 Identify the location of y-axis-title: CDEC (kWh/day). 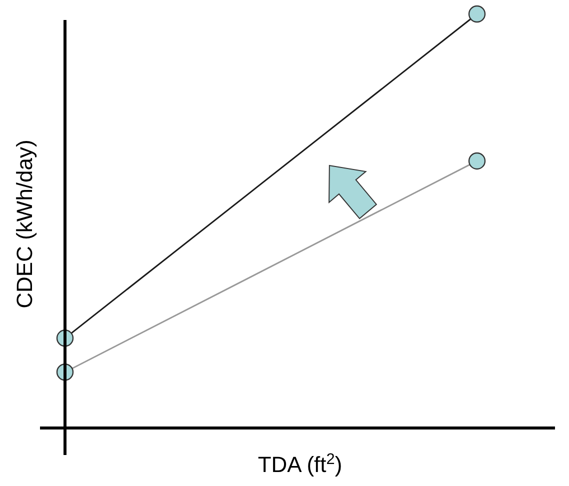
(24, 224).